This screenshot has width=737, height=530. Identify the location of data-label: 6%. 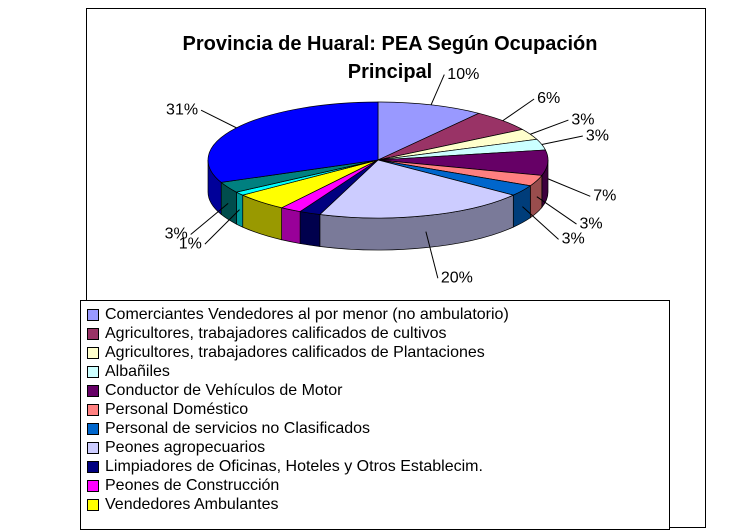
(548, 98).